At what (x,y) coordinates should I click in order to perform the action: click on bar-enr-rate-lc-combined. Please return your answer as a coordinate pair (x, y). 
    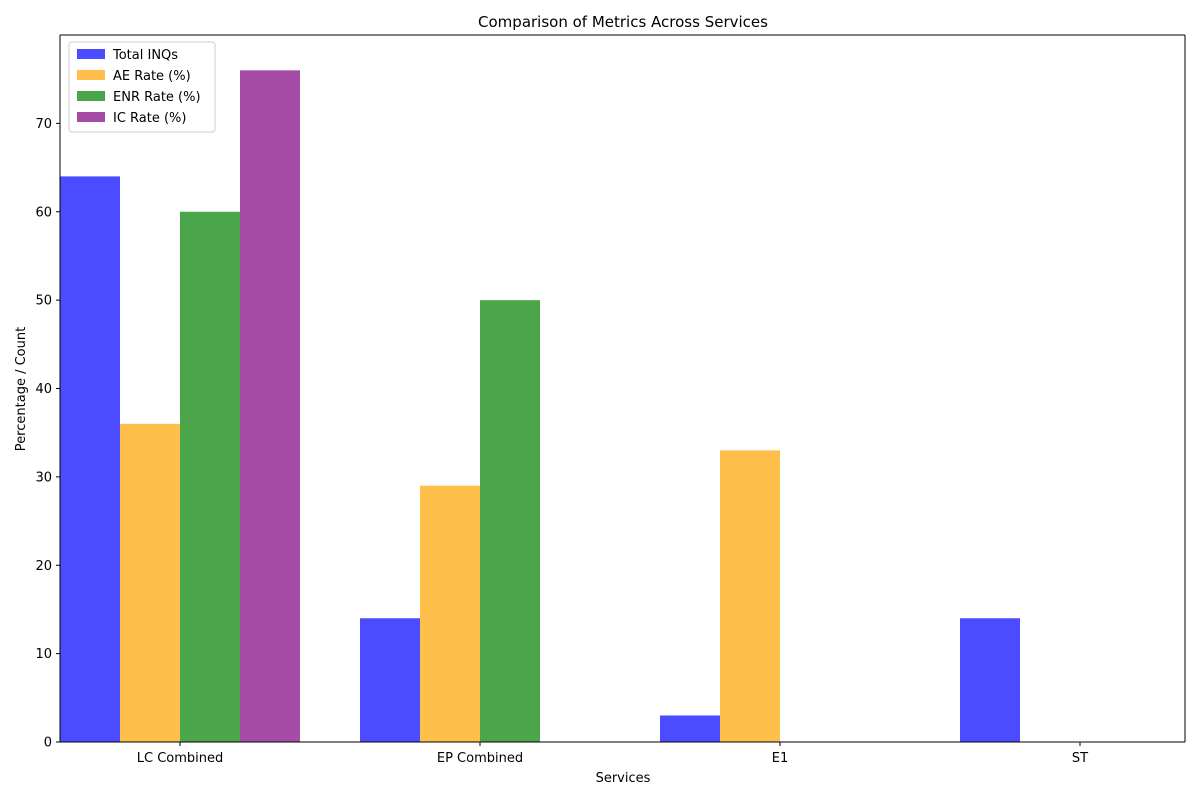
    Looking at the image, I should click on (210, 476).